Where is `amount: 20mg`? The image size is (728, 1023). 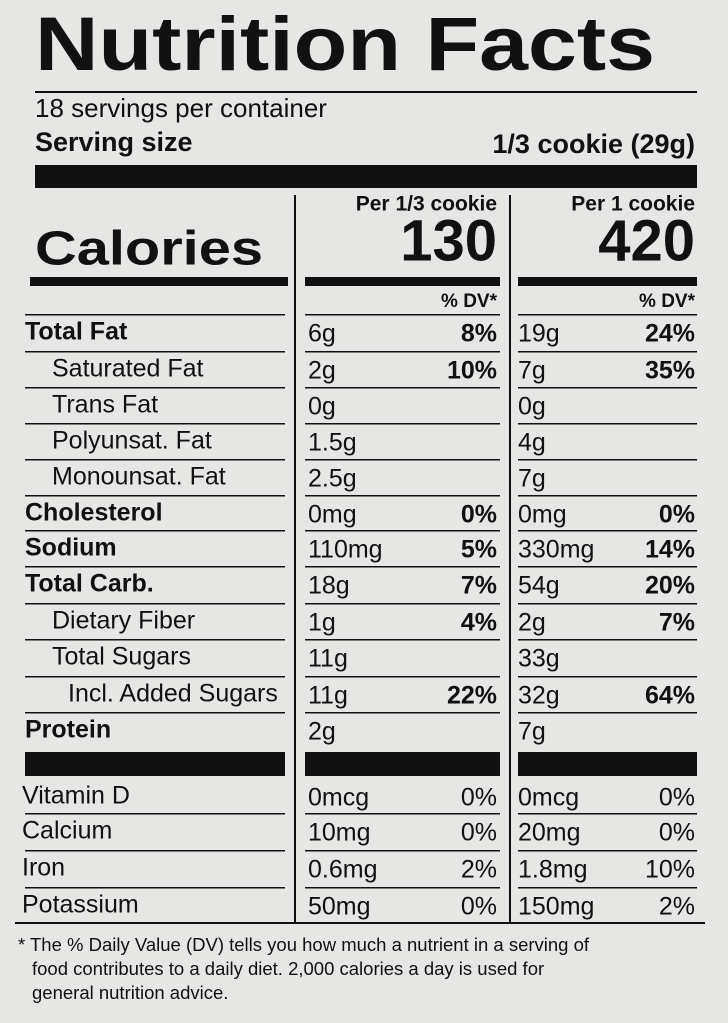 amount: 20mg is located at coordinates (549, 833).